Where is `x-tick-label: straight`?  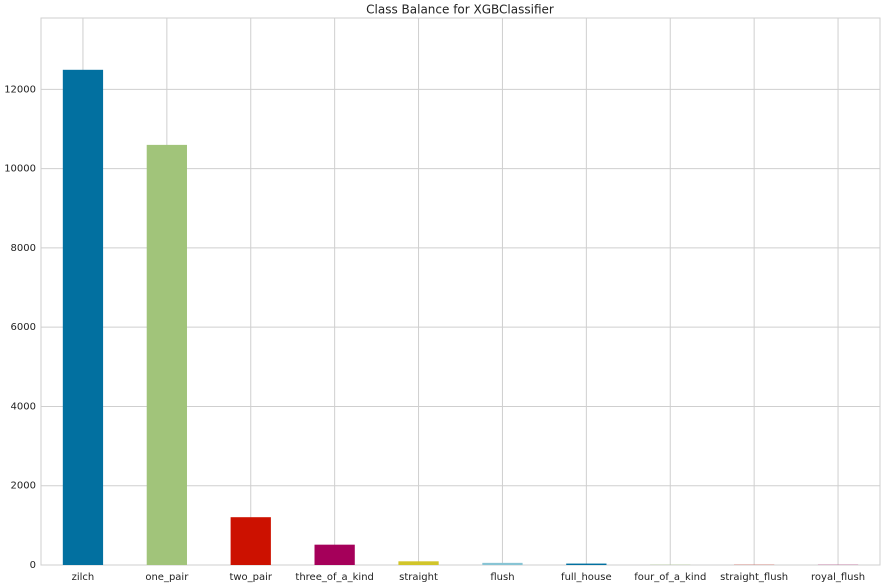 x-tick-label: straight is located at coordinates (418, 577).